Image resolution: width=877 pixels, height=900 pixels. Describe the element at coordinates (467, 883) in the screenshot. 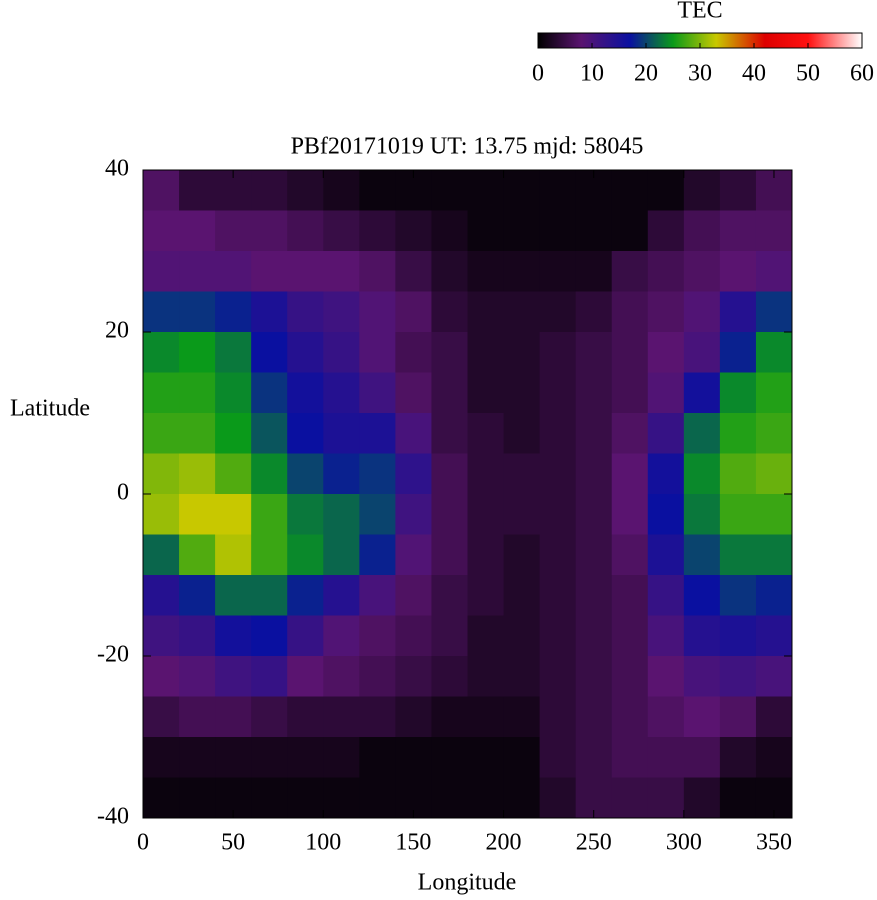

I see `x-axis-label: Longitude` at that location.